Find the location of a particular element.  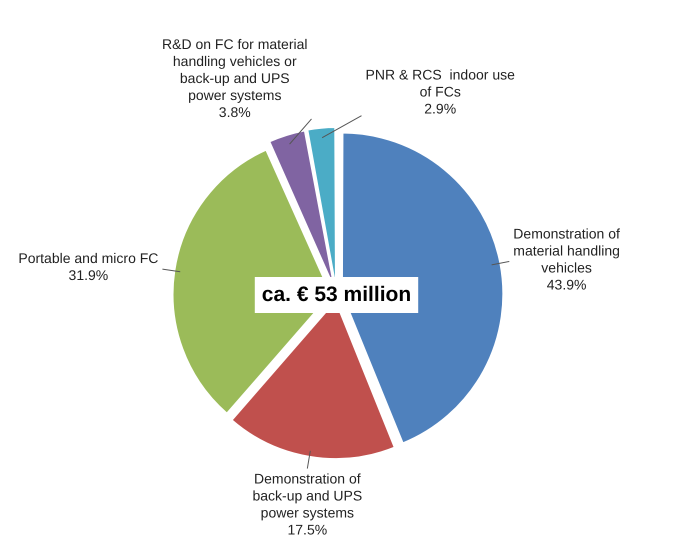

data-label: 43.9% is located at coordinates (566, 284).